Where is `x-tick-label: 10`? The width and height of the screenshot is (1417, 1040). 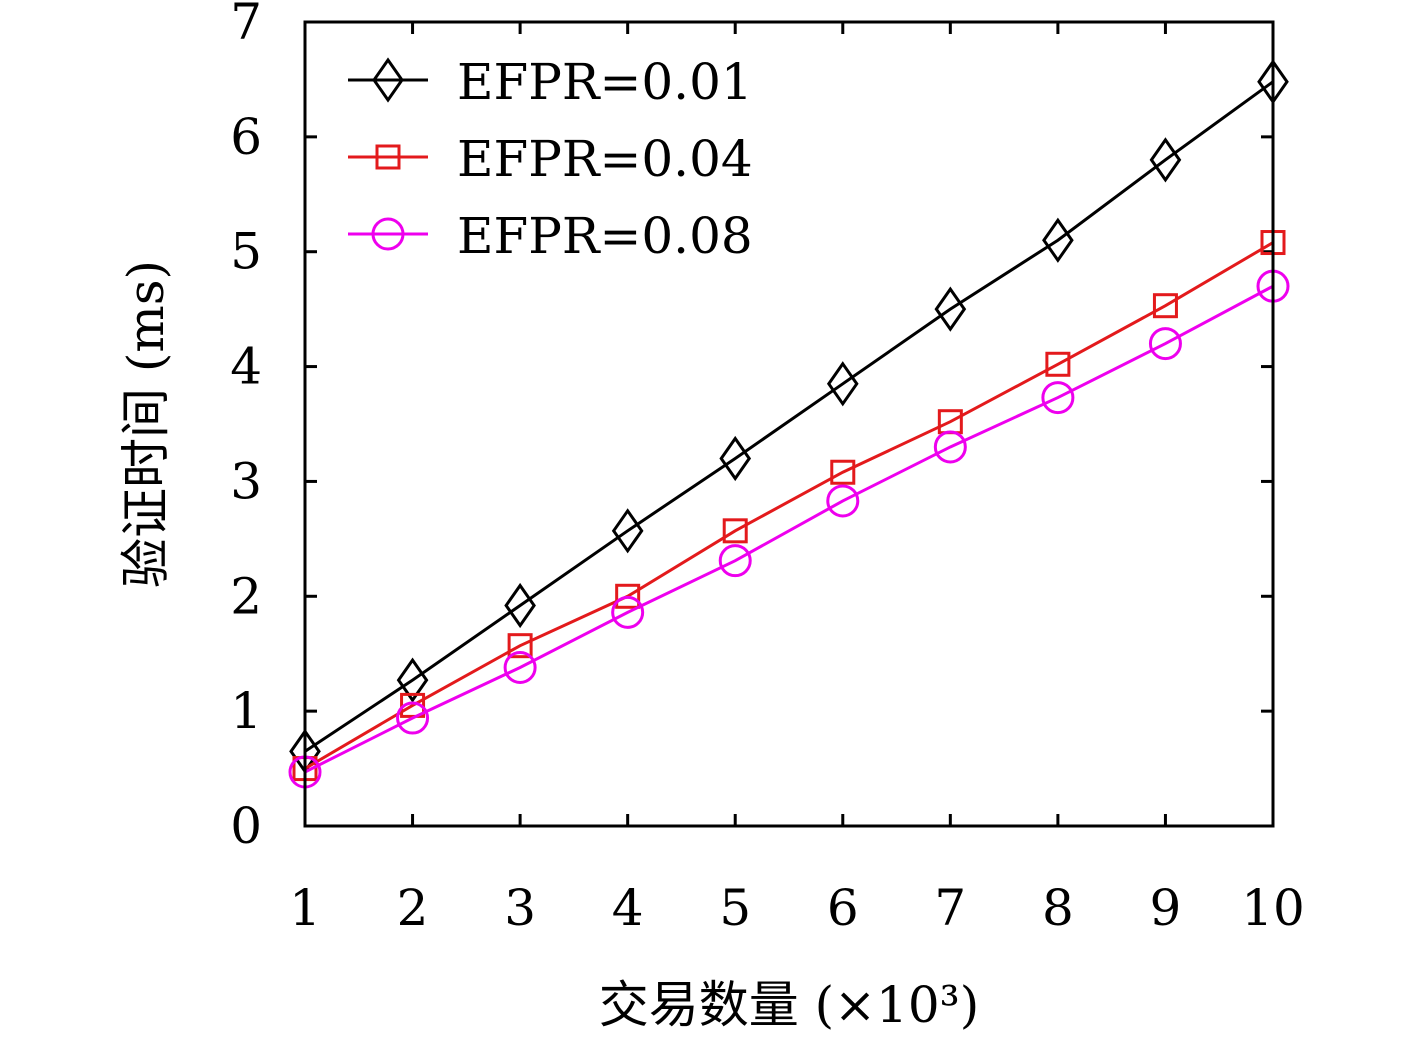
x-tick-label: 10 is located at coordinates (1273, 908).